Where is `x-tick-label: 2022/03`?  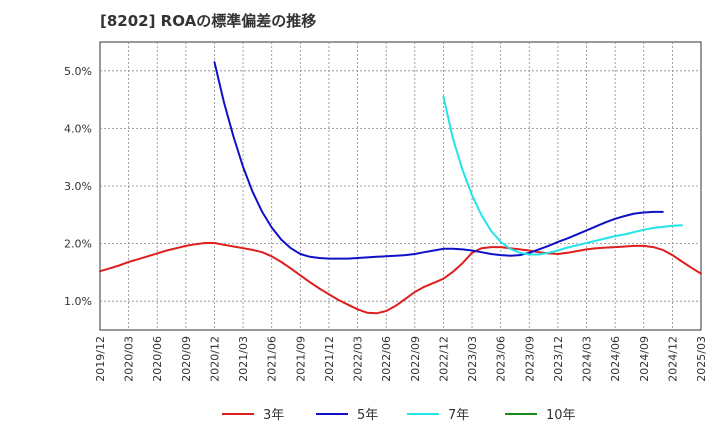 x-tick-label: 2022/03 is located at coordinates (358, 359).